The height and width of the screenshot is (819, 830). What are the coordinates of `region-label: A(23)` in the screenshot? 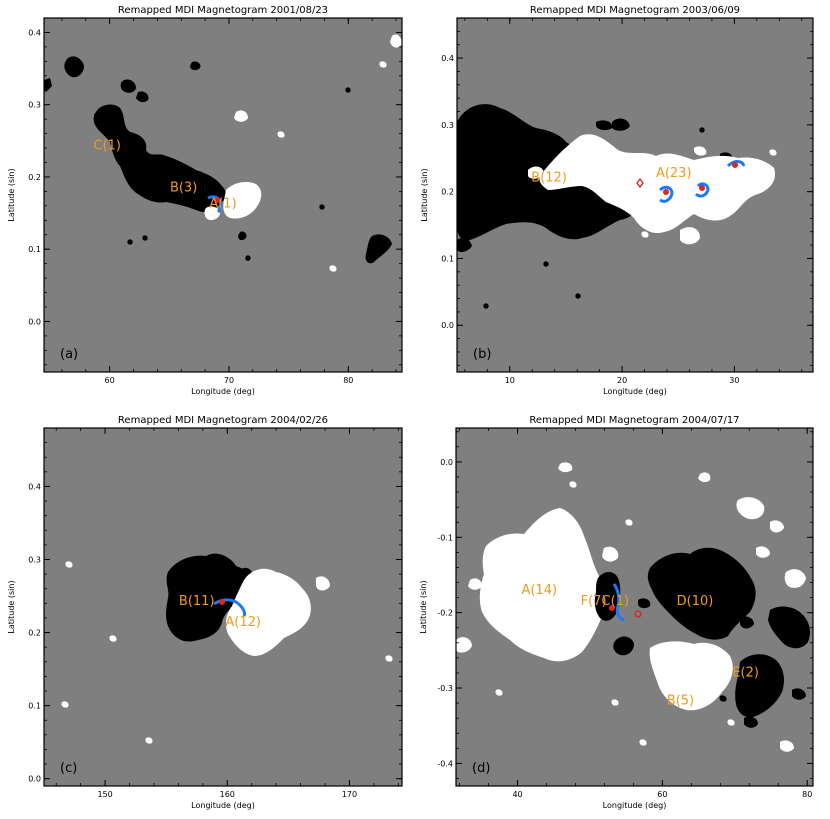 It's located at (674, 173).